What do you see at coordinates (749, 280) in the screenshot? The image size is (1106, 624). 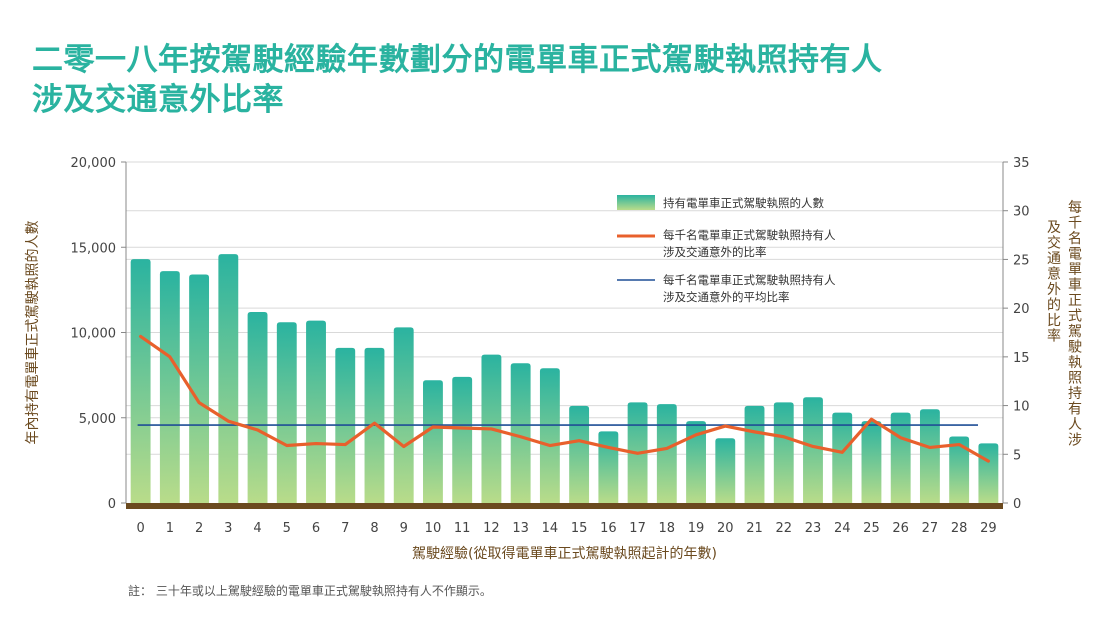 I see `legend-label-average: 每千名電單車正式駕駛執照持有人` at bounding box center [749, 280].